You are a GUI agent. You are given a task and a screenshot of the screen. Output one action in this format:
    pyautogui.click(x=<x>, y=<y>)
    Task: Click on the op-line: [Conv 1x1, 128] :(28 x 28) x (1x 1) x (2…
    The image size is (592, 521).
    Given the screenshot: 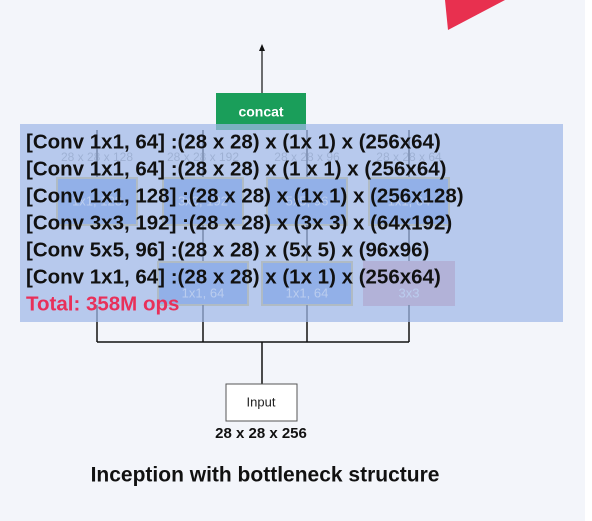 What is the action you would take?
    pyautogui.click(x=245, y=195)
    